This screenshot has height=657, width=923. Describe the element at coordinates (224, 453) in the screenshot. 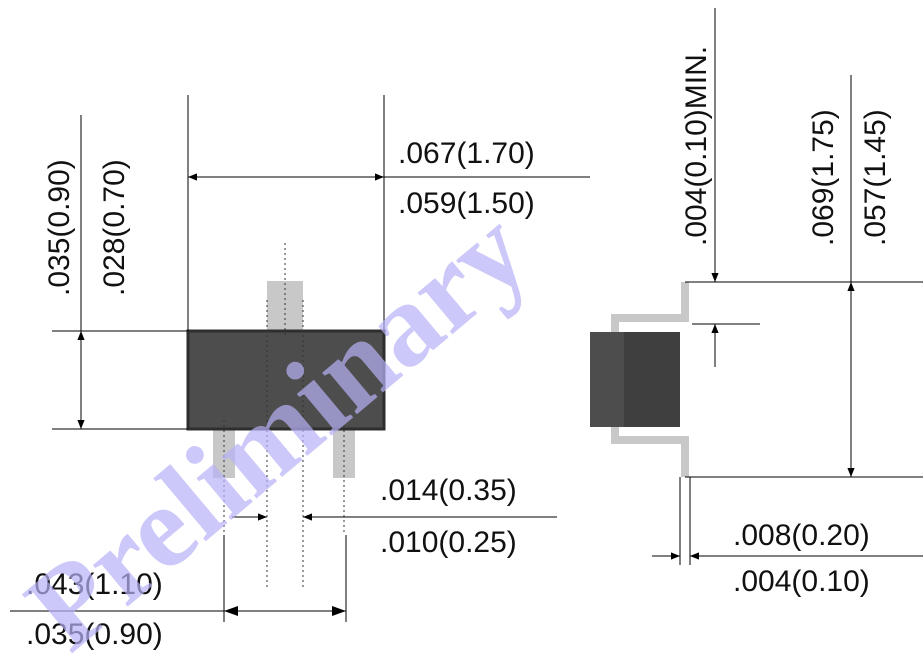

I see `bottom-left-lead` at that location.